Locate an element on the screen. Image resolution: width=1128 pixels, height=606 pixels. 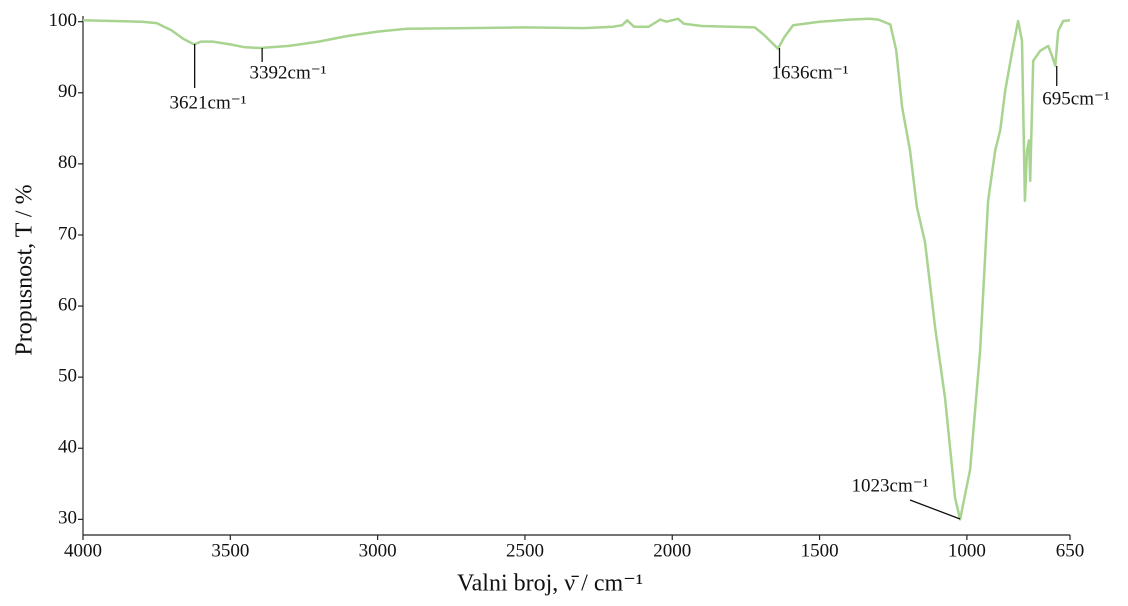
x-axis-title: Valni broj, ν̄ / cm⁻¹ is located at coordinates (550, 584).